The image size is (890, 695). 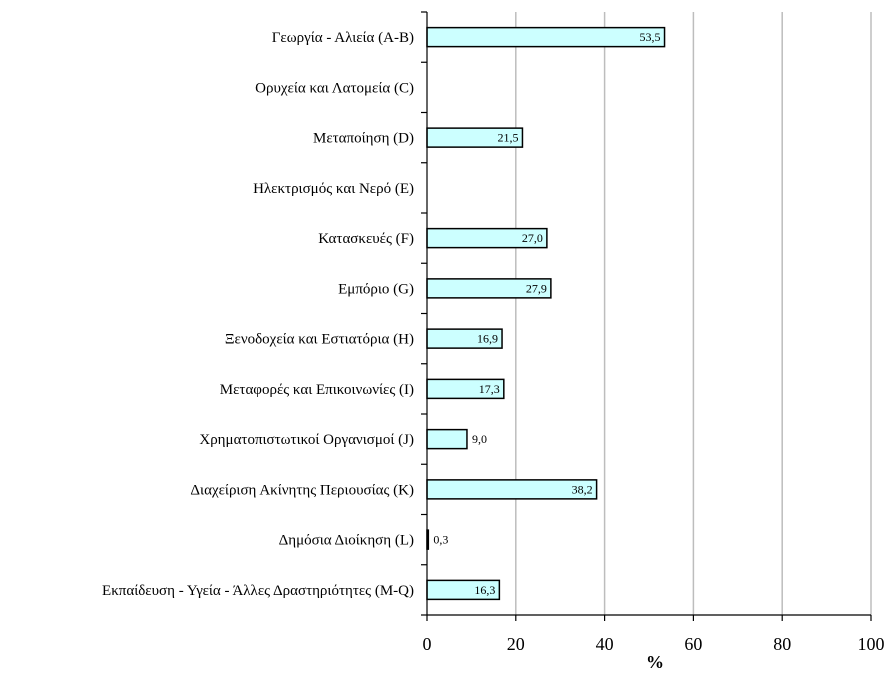 I want to click on data-label-10: 0,3, so click(x=440, y=540).